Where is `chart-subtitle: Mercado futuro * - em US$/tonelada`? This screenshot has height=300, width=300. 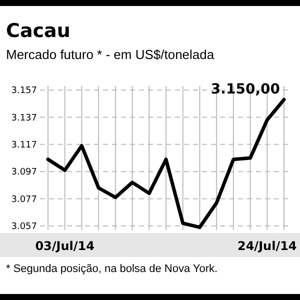
chart-subtitle: Mercado futuro * - em US$/tonelada is located at coordinates (110, 54).